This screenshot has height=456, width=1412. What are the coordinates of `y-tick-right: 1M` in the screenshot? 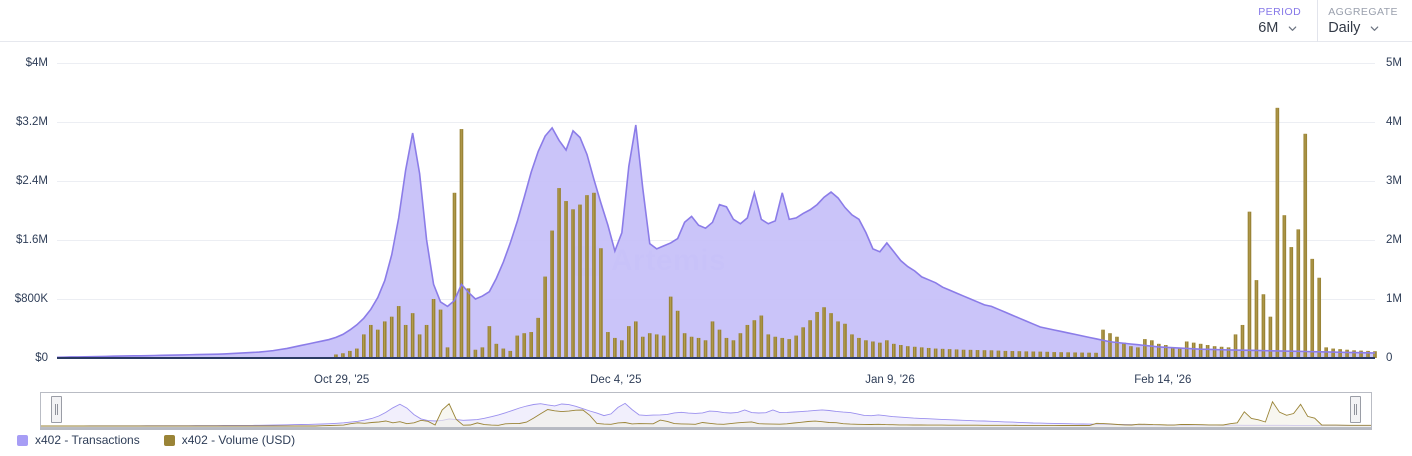 It's located at (1394, 299).